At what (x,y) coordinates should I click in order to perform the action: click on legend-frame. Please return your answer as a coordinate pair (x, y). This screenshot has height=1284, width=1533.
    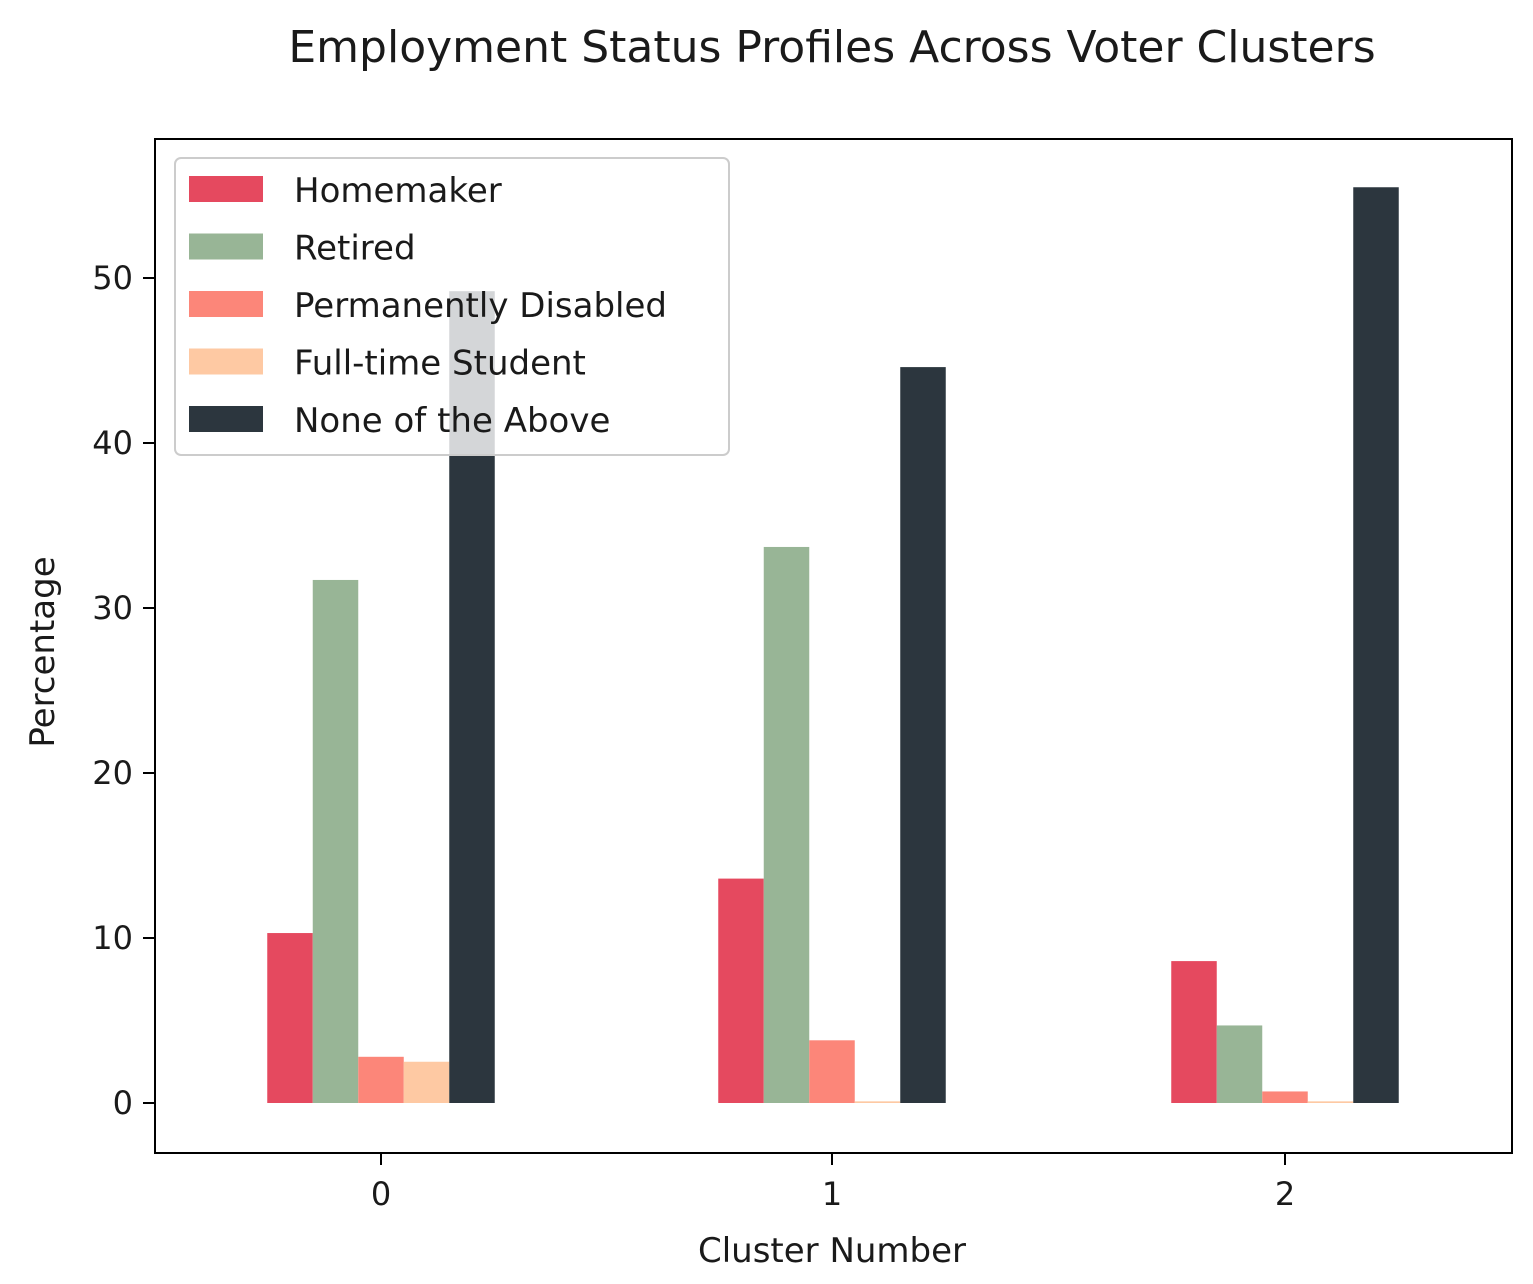
    Looking at the image, I should click on (452, 306).